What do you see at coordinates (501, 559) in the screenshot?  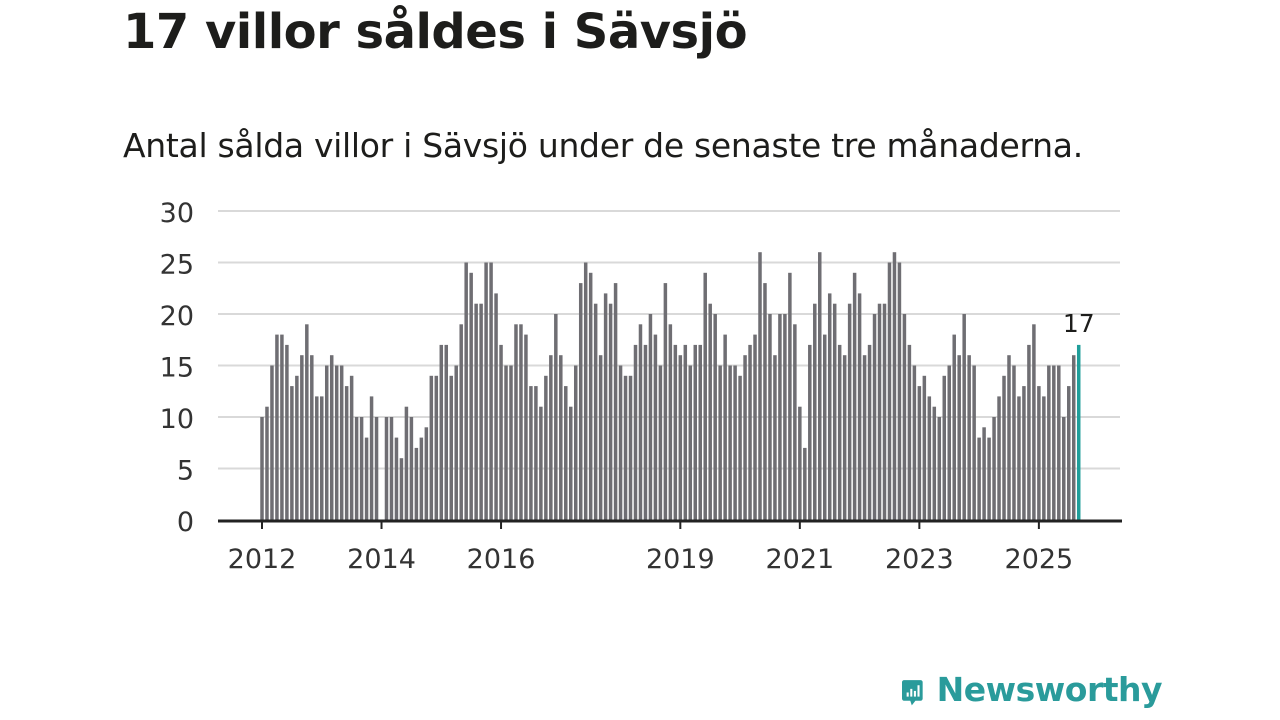 I see `x-tick-label: 2016` at bounding box center [501, 559].